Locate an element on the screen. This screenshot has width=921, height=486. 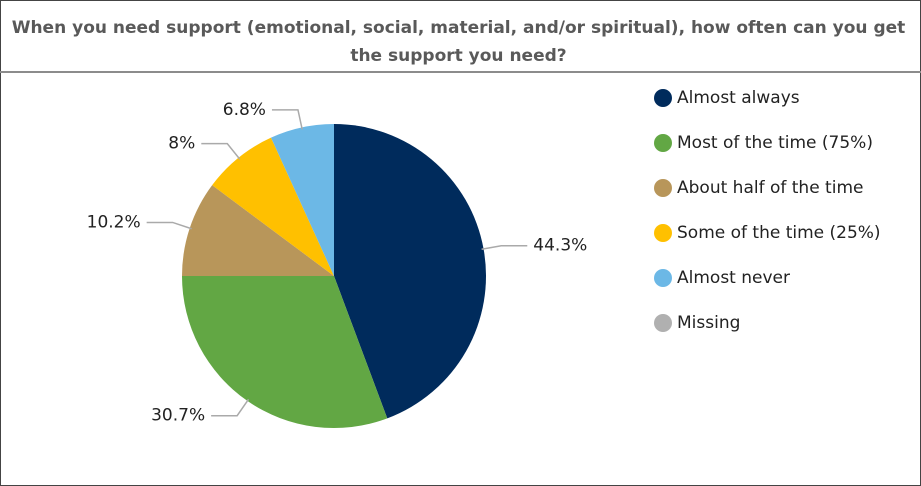
data-label: 6.8% is located at coordinates (244, 110).